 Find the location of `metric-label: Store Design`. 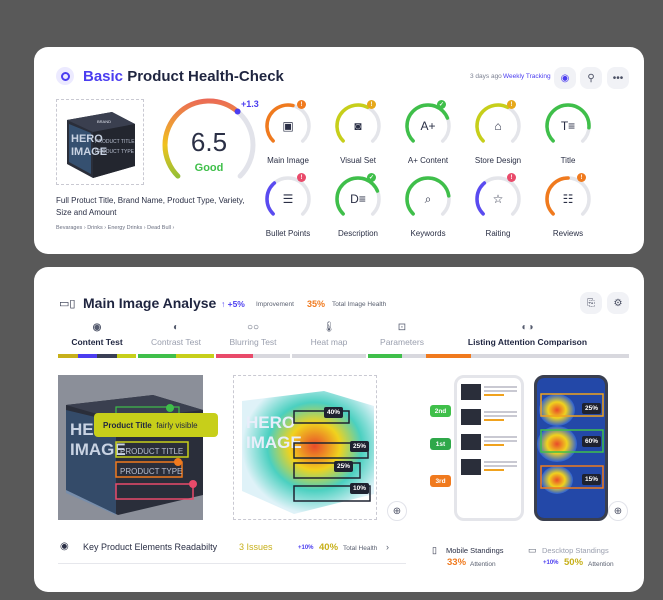

metric-label: Store Design is located at coordinates (498, 160).